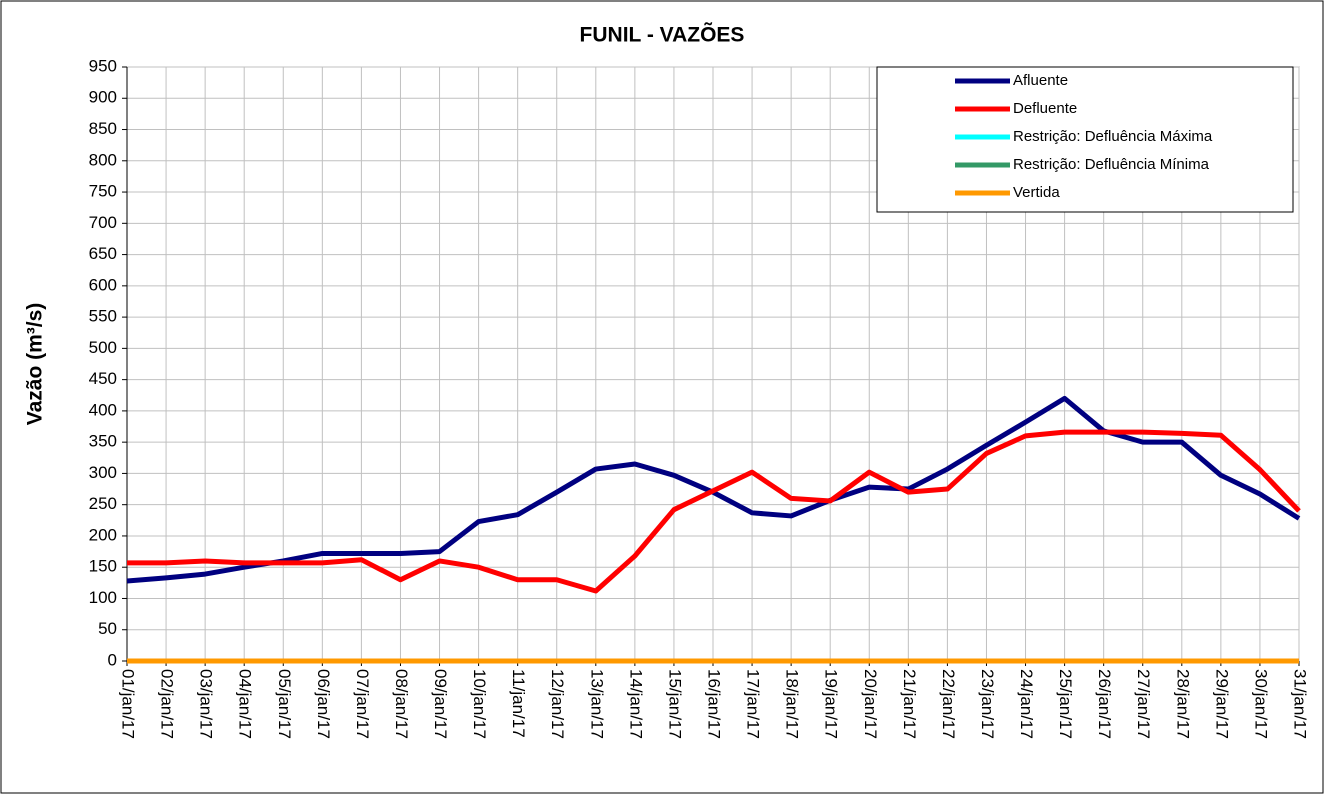  Describe the element at coordinates (103, 597) in the screenshot. I see `y-tick-label: 100` at that location.